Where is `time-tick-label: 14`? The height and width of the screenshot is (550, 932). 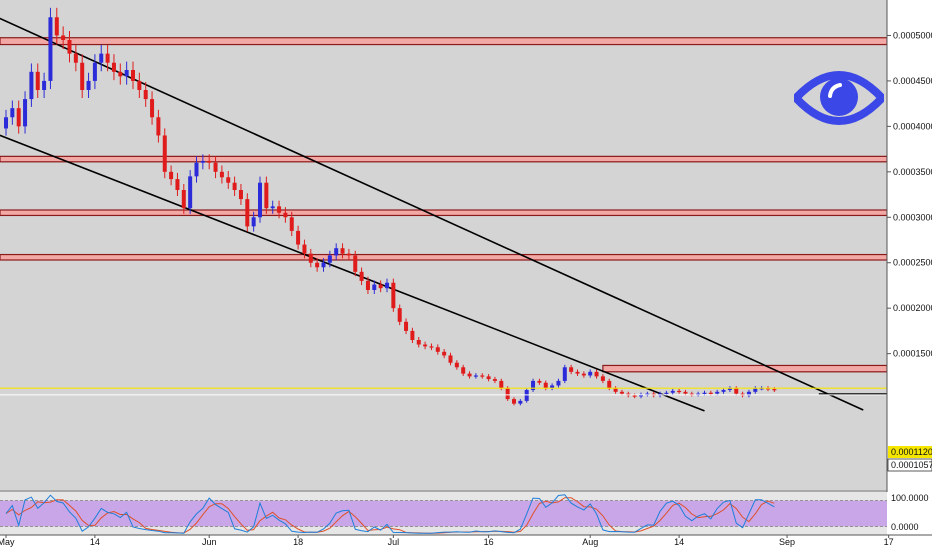
time-tick-label: 14 is located at coordinates (95, 542).